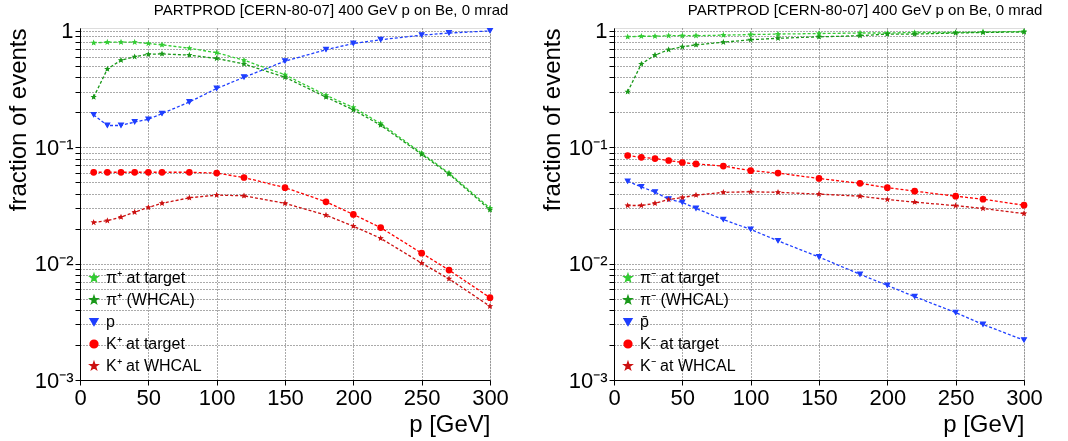 Image resolution: width=1068 pixels, height=441 pixels. I want to click on legend-label: K⁺ at target, so click(146, 343).